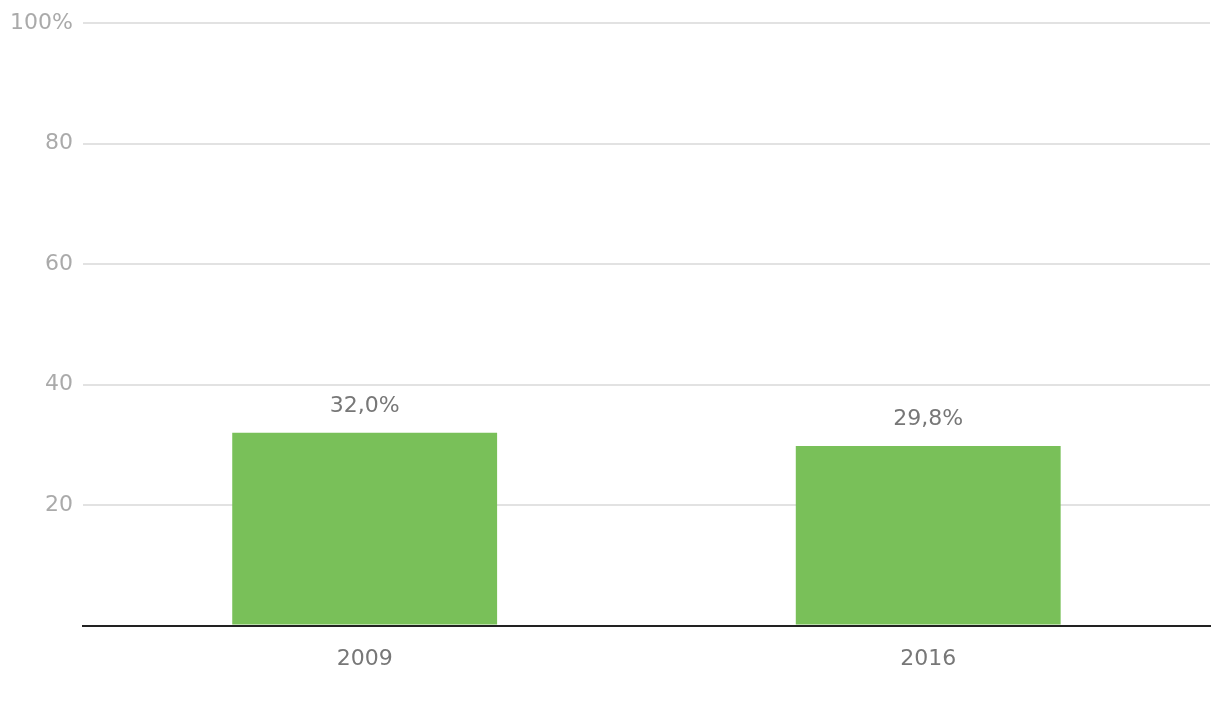  I want to click on y-tick-label: 20, so click(58, 503).